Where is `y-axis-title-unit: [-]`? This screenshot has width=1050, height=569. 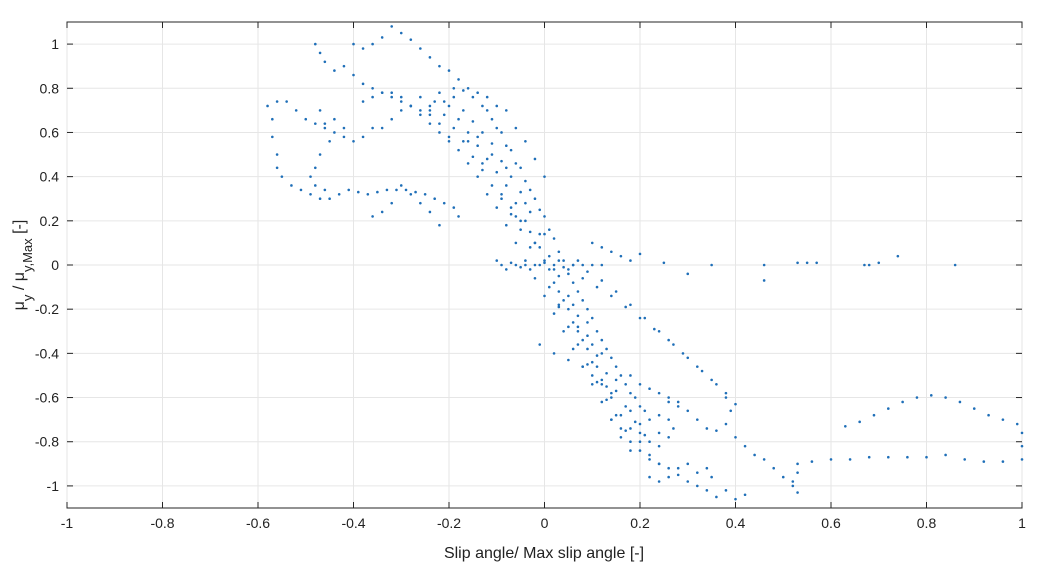 y-axis-title-unit: [-] is located at coordinates (19, 229).